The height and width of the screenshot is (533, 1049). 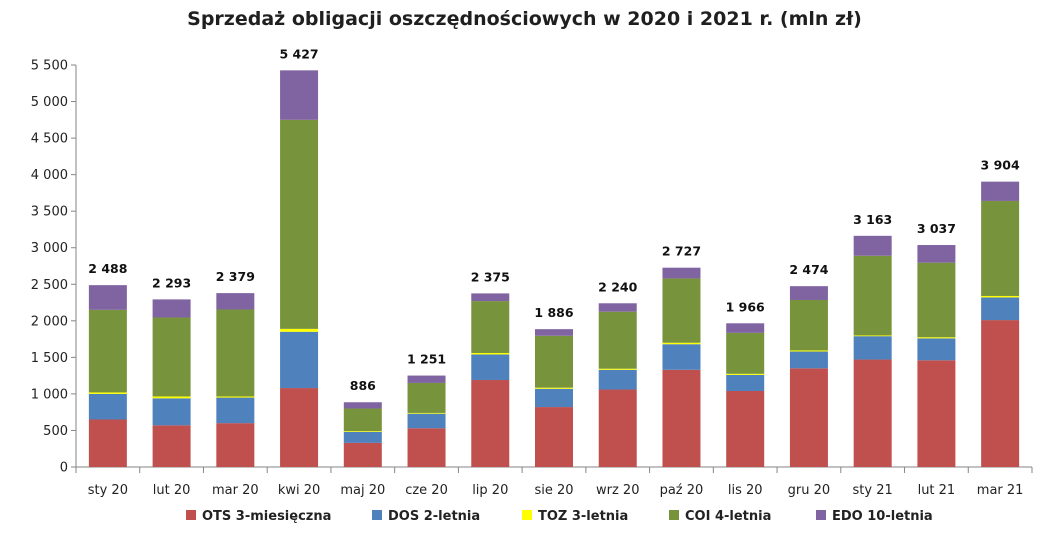 What do you see at coordinates (872, 219) in the screenshot?
I see `bar-total-label: 3 163` at bounding box center [872, 219].